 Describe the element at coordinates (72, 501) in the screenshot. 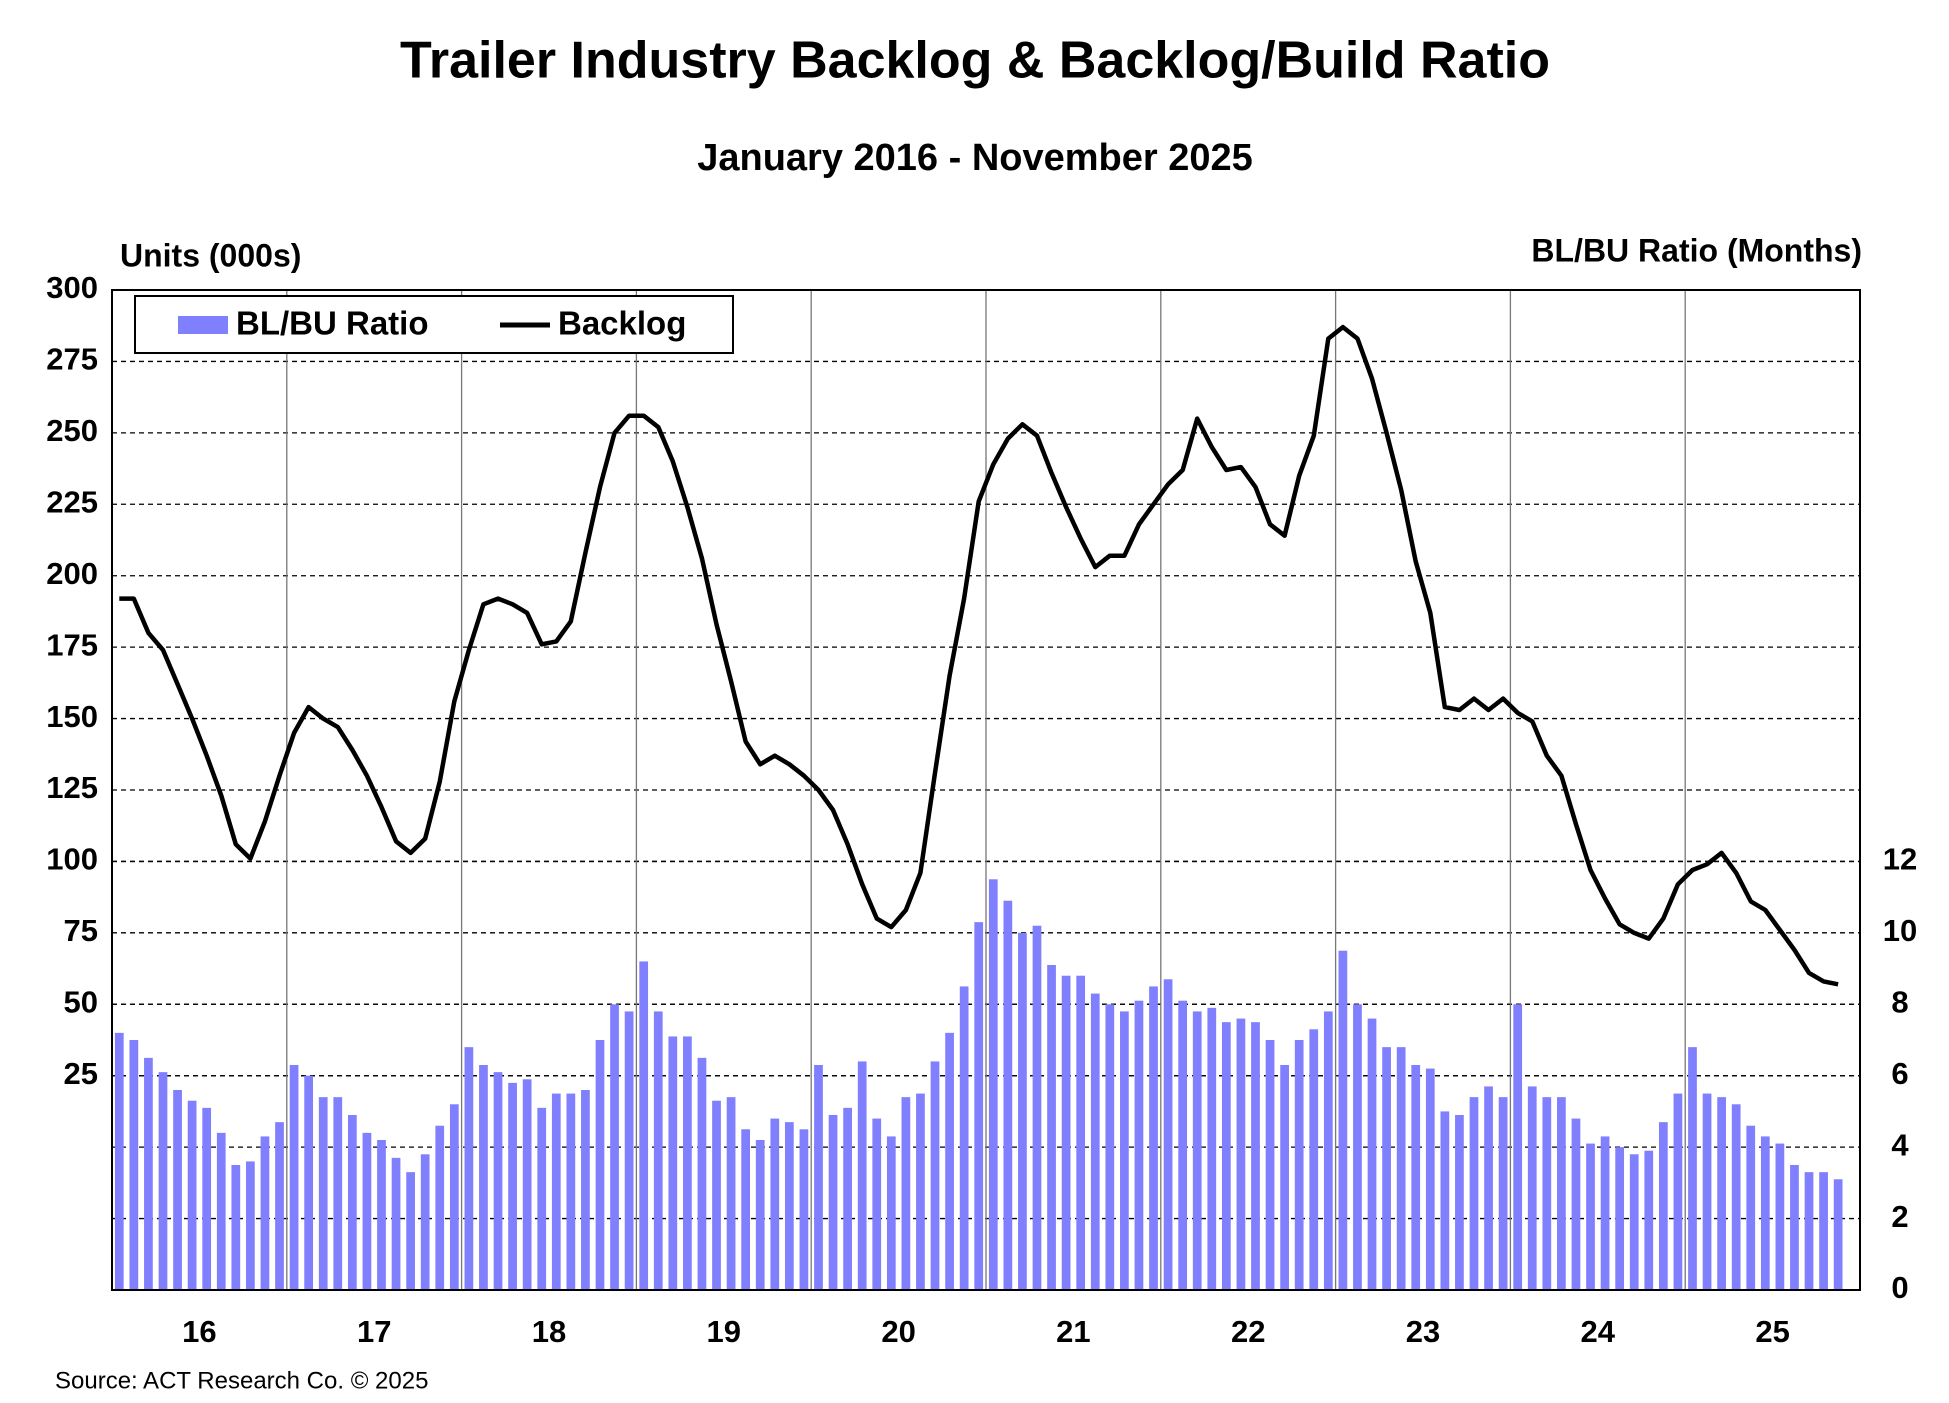

I see `y-tick-label: 225` at that location.